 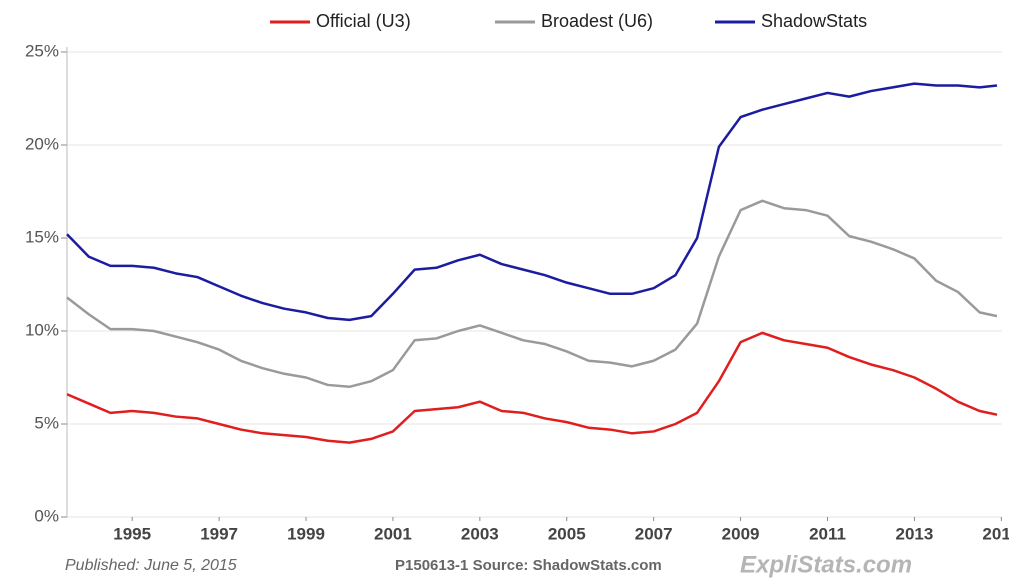 I want to click on x-tick-label: 2015, so click(x=995, y=533).